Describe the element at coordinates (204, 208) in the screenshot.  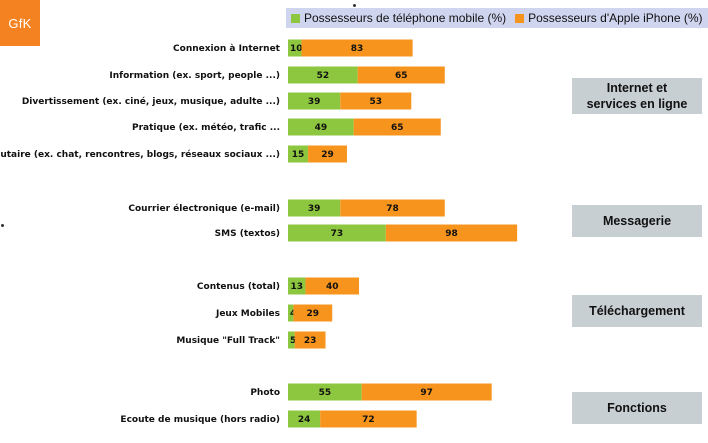
I see `category-label: Courrier électronique (e-mail)` at that location.